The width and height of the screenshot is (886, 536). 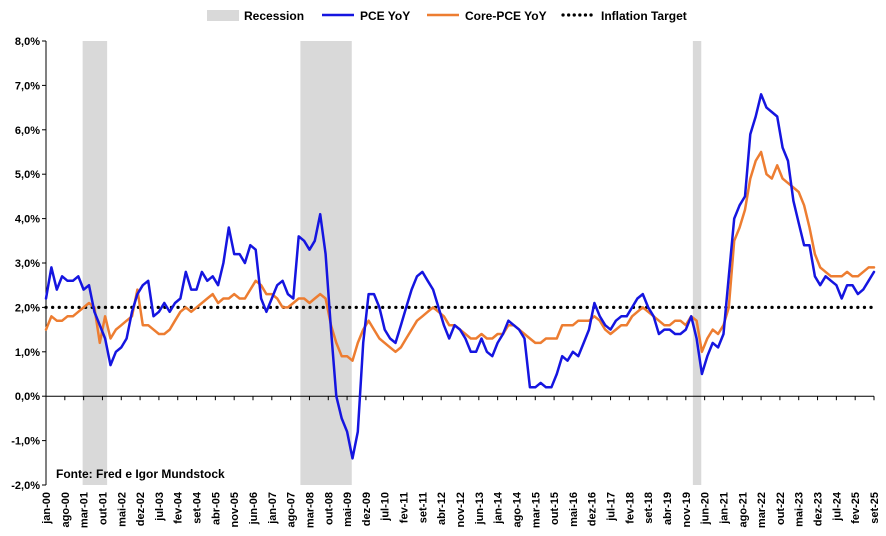 What do you see at coordinates (875, 508) in the screenshot?
I see `x-tick-label: set-25` at bounding box center [875, 508].